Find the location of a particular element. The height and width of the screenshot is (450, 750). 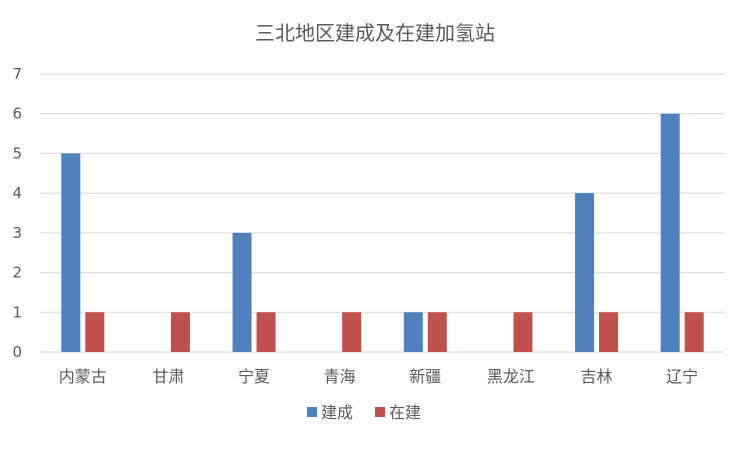

x-category-label: 甘肃 is located at coordinates (168, 376).